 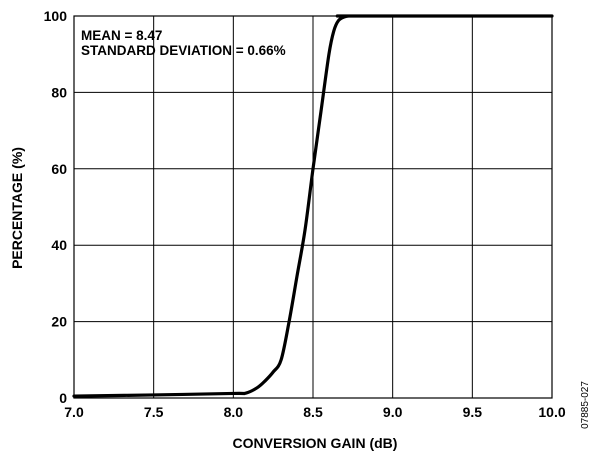 I want to click on y-tick-label: 60, so click(x=59, y=169).